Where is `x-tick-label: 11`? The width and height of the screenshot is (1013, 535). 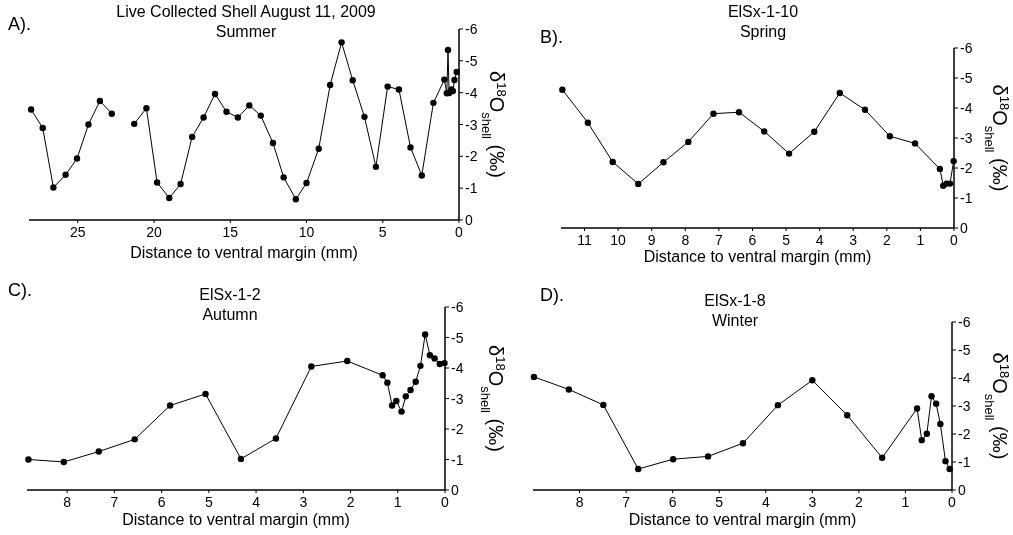
x-tick-label: 11 is located at coordinates (584, 240).